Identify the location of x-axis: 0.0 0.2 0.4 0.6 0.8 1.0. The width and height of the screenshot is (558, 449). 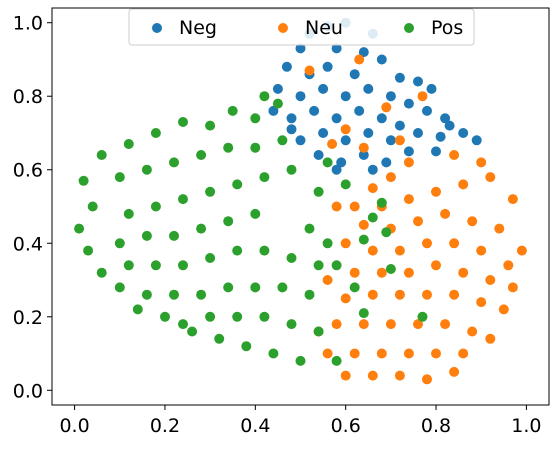
(300, 421).